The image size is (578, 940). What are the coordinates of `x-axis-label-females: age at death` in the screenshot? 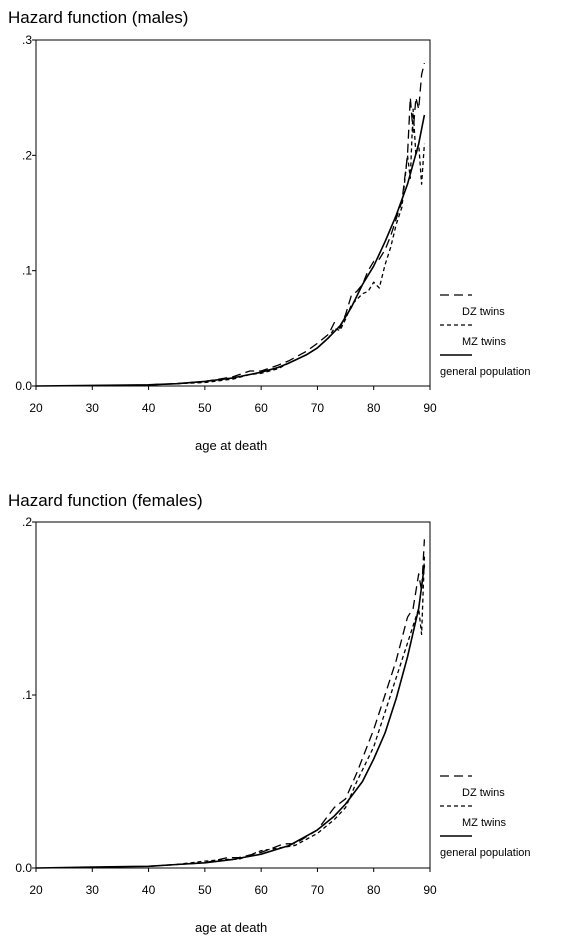 It's located at (231, 927).